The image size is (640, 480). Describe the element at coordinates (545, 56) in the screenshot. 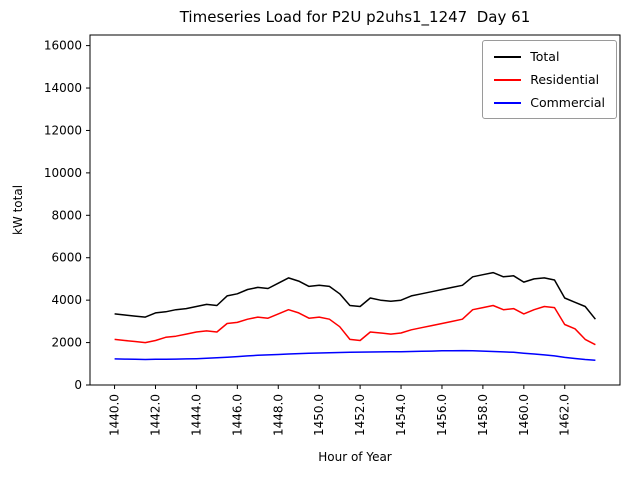

I see `legend-label-total: Total` at that location.